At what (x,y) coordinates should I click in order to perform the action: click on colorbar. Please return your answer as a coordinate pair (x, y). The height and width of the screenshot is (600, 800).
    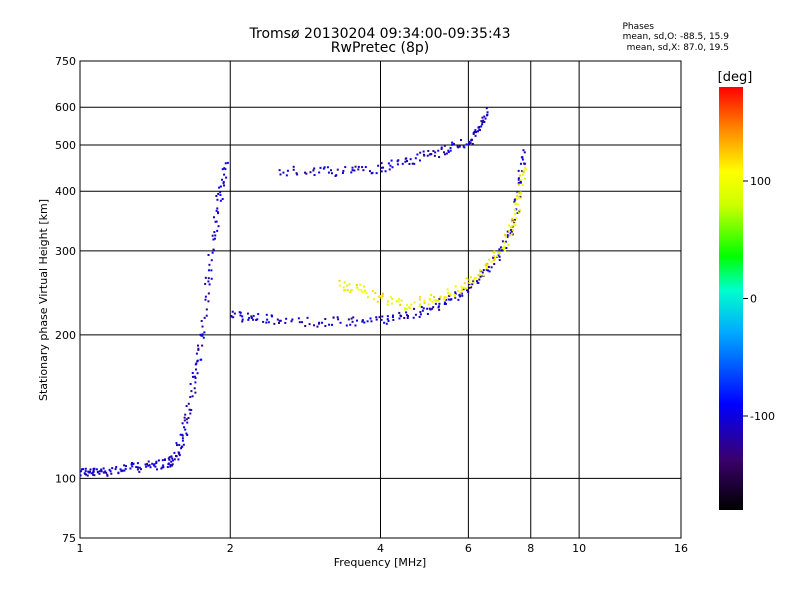
    Looking at the image, I should click on (731, 298).